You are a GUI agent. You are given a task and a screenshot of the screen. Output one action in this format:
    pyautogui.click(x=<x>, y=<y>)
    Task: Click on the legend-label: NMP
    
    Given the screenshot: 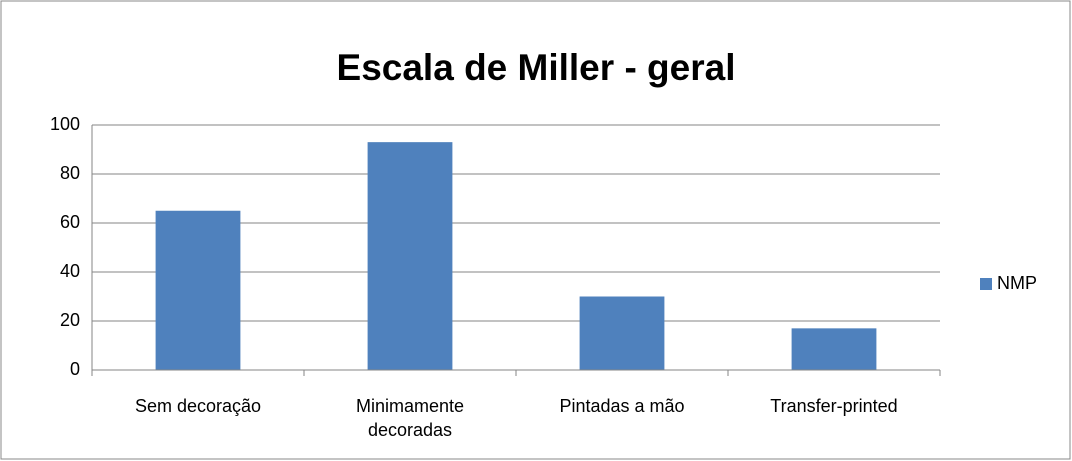 What is the action you would take?
    pyautogui.click(x=1017, y=283)
    